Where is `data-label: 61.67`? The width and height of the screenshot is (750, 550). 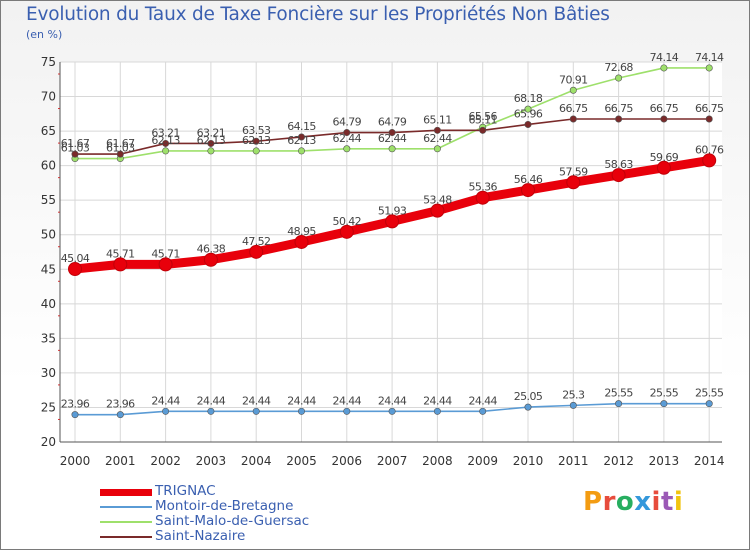
data-label: 61.67 is located at coordinates (120, 143).